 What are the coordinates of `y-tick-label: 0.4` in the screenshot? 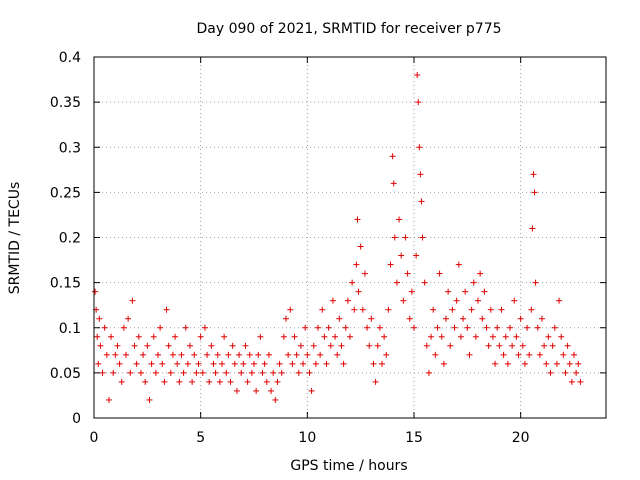 It's located at (70, 58).